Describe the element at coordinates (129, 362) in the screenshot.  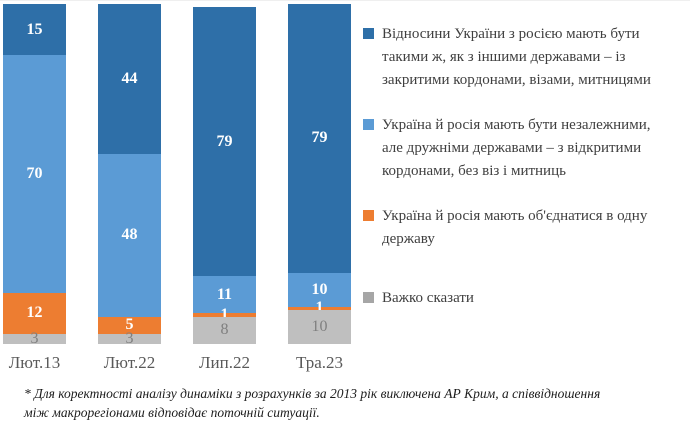
I see `x-axis-label: Лют.22` at that location.